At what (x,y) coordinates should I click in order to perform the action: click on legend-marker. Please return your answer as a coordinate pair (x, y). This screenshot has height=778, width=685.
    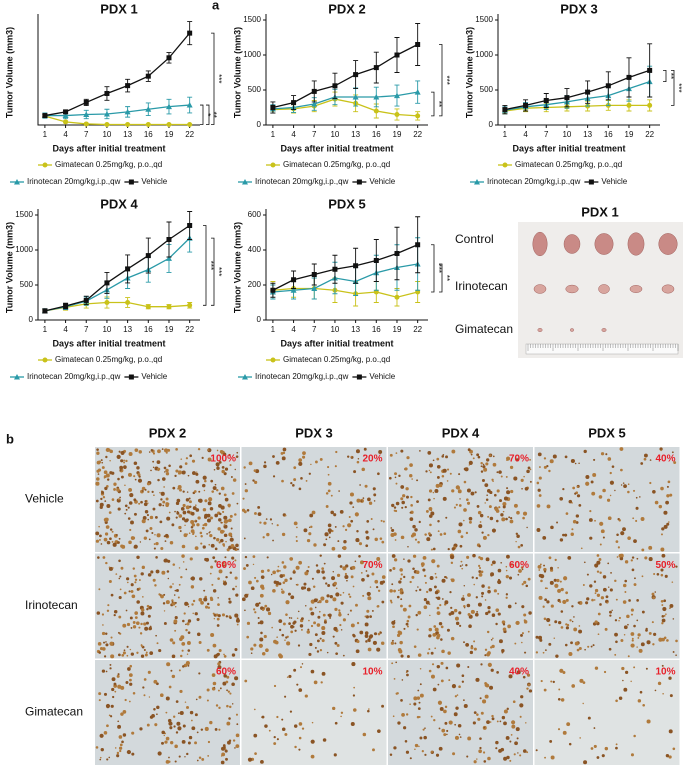
    Looking at the image, I should click on (591, 182).